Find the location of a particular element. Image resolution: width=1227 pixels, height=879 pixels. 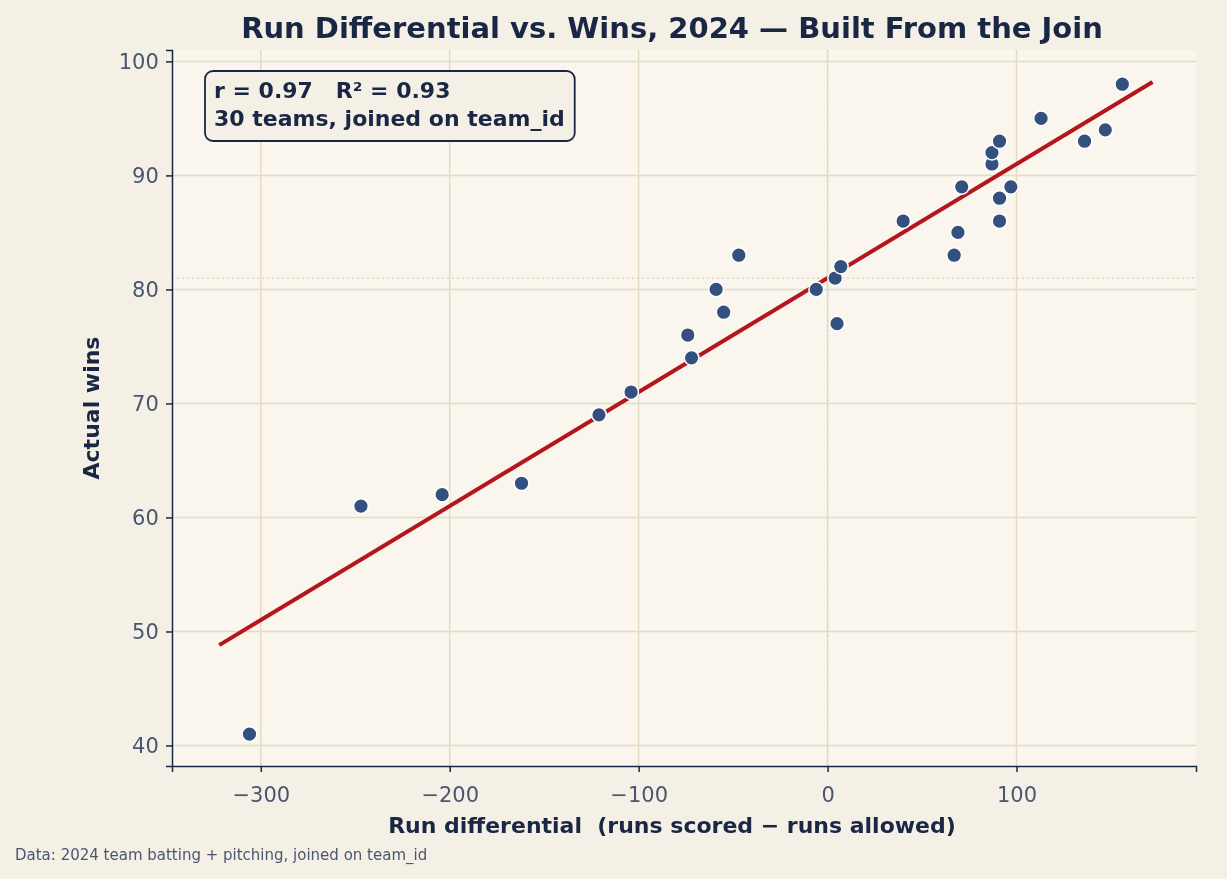

y-tick-label: 50 is located at coordinates (145, 631).